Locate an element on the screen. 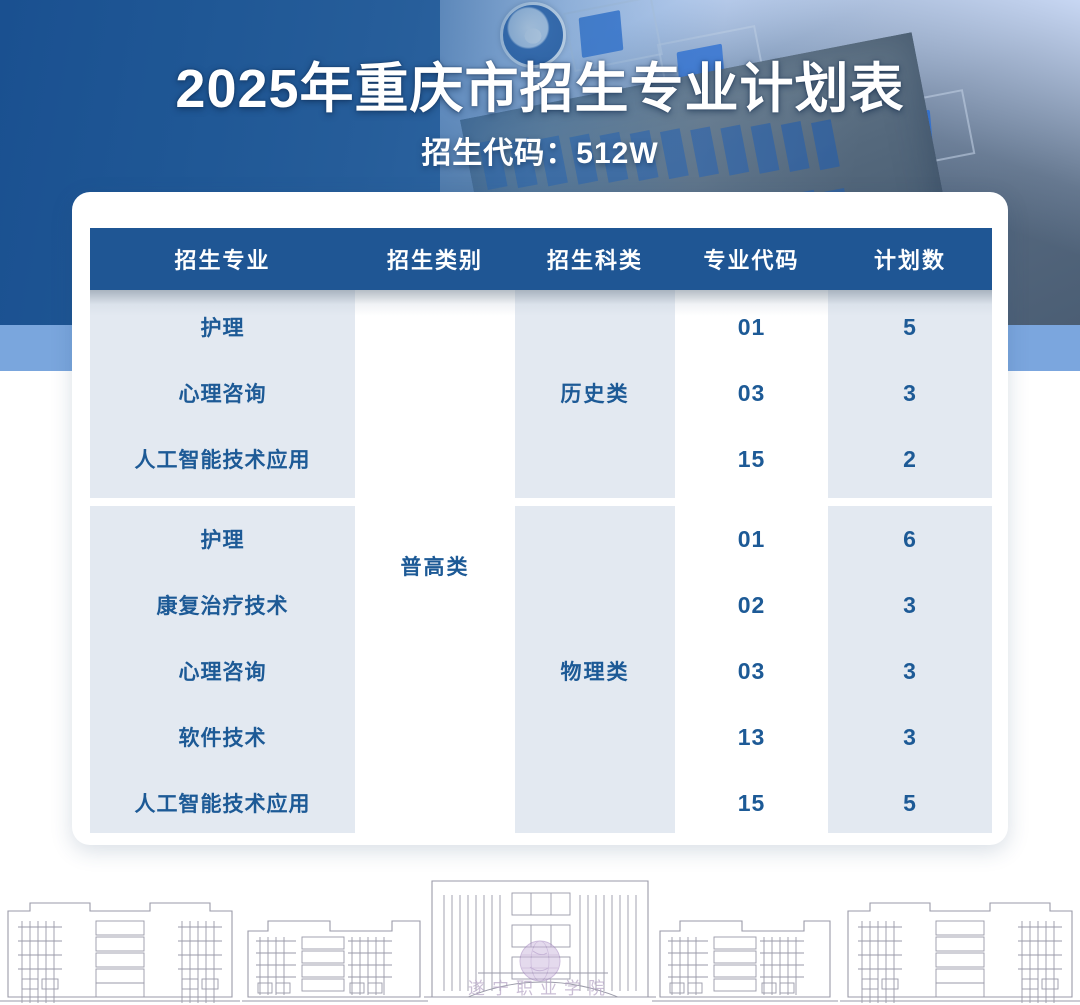 Image resolution: width=1080 pixels, height=1005 pixels. code-block-history is located at coordinates (751, 394).